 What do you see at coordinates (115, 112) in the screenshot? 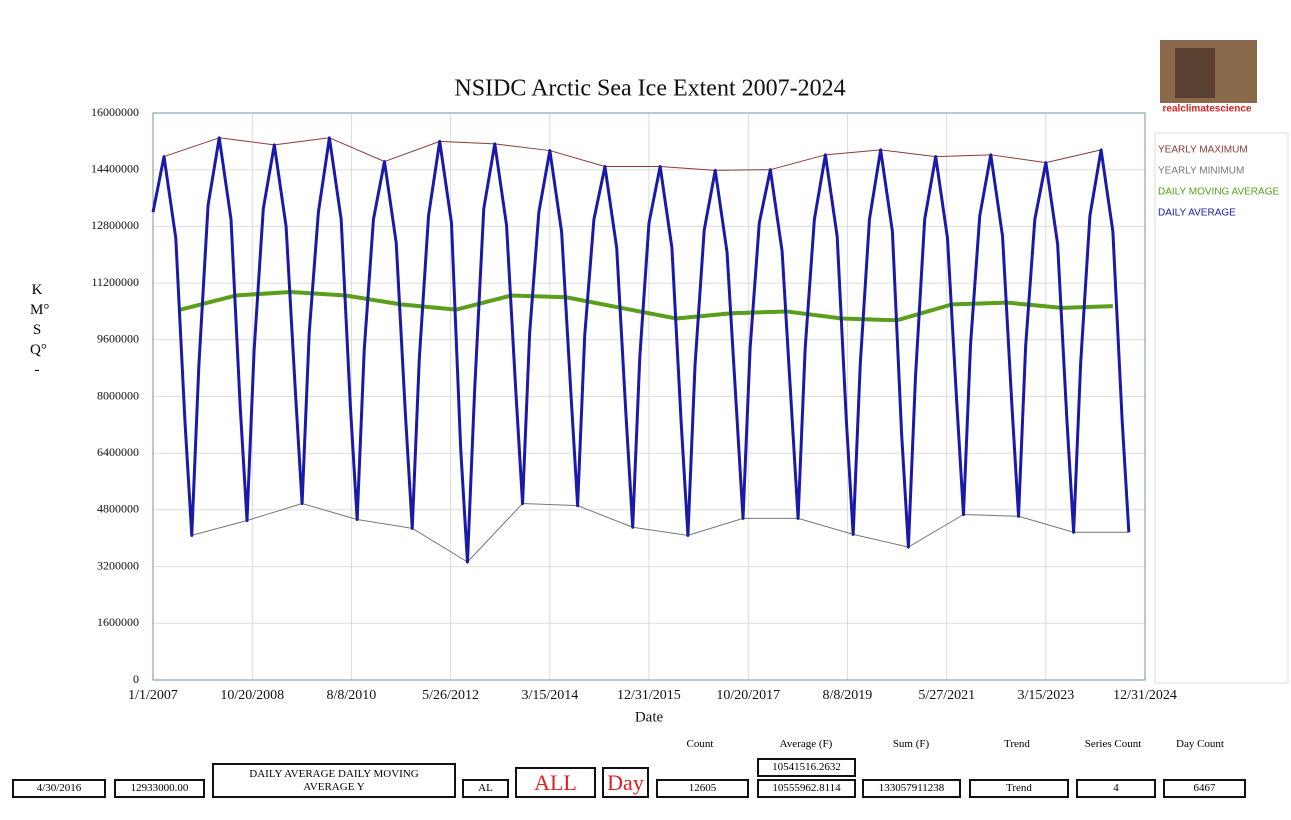
I see `y-tick-label: 16000000` at bounding box center [115, 112].